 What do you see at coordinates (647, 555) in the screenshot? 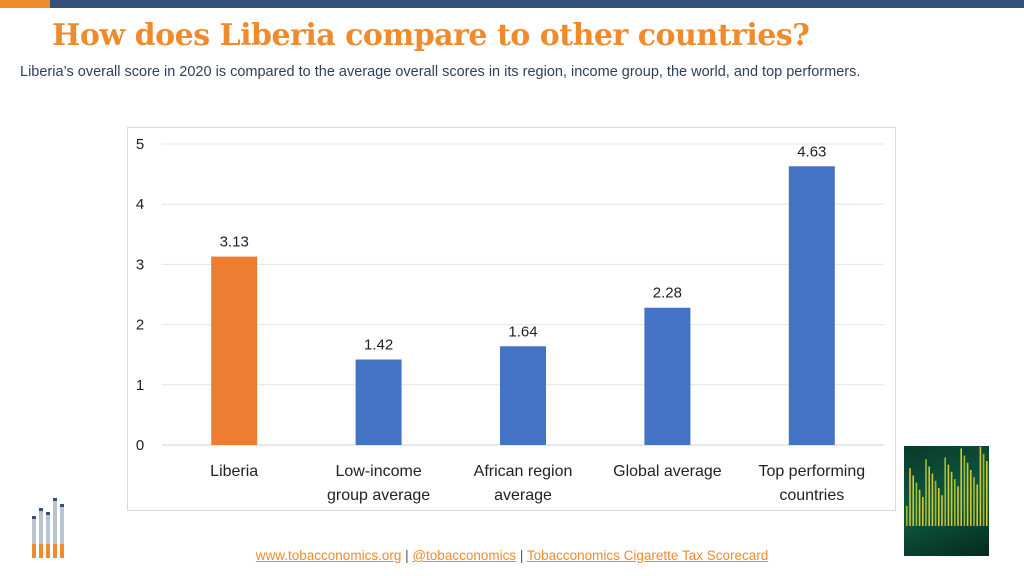
I see `scorecard-link: Tobacconomics Cigarette Tax Scorecard` at bounding box center [647, 555].